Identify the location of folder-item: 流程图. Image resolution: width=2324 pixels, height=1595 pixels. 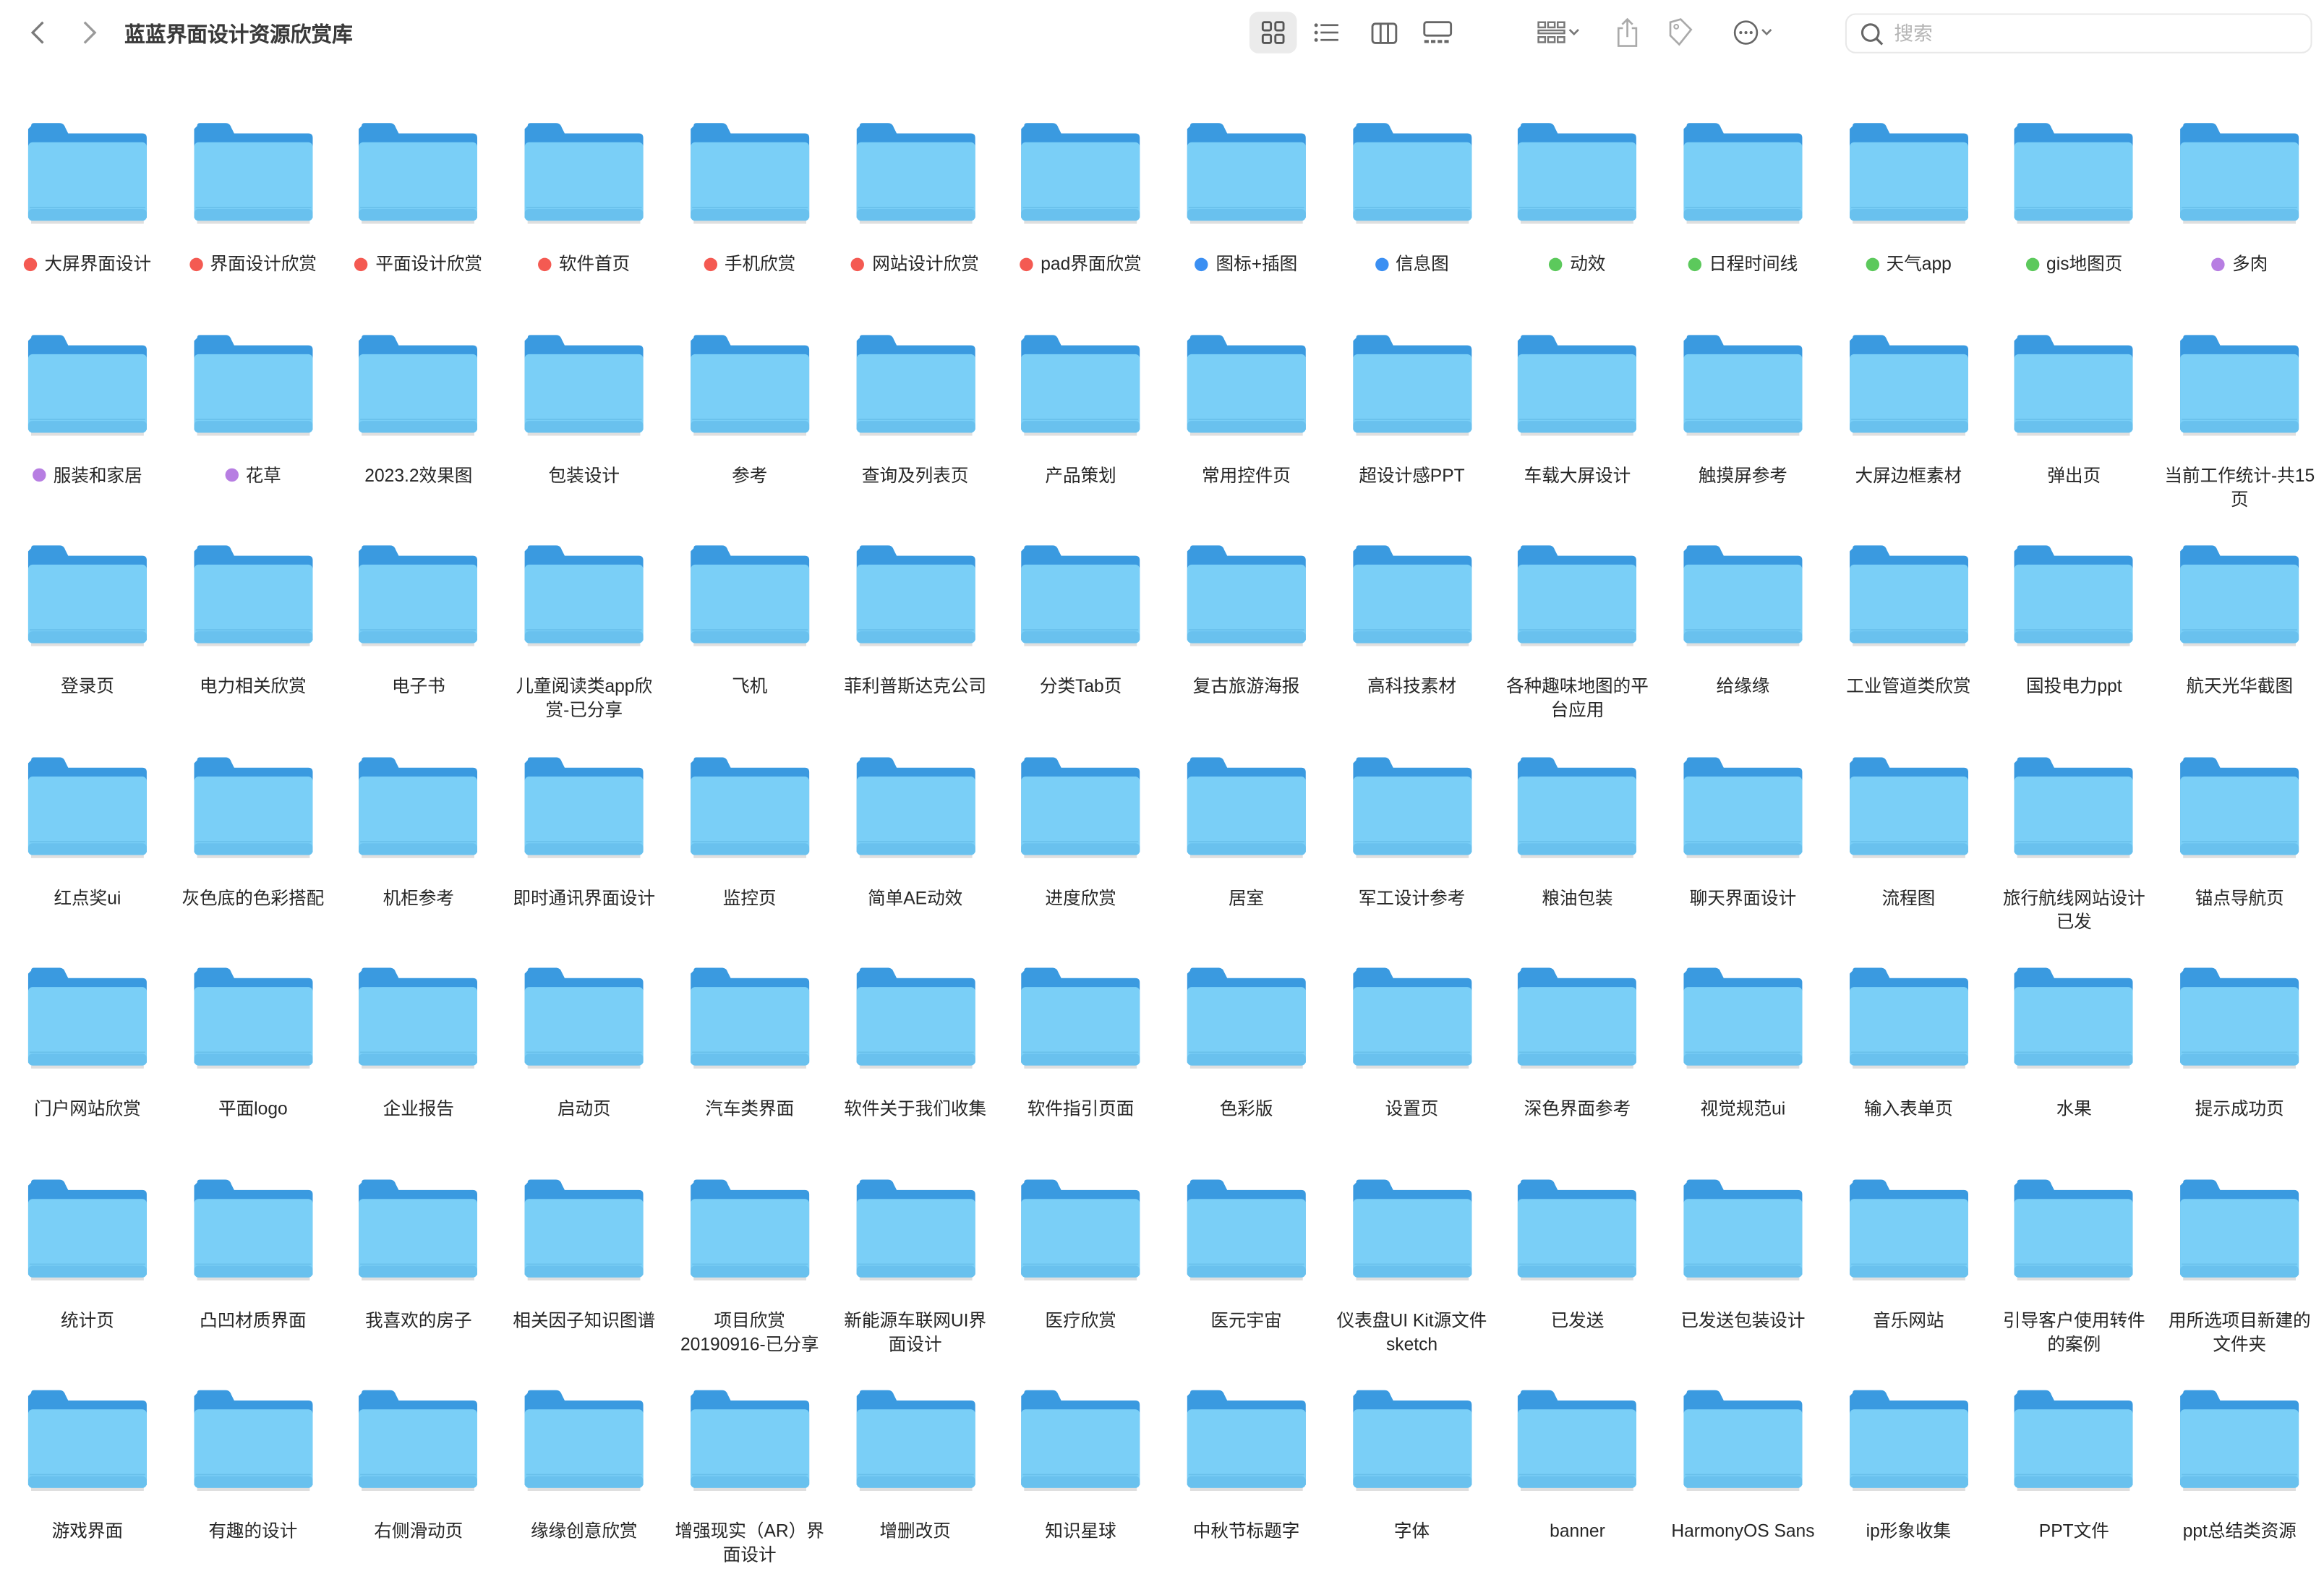
(1909, 832).